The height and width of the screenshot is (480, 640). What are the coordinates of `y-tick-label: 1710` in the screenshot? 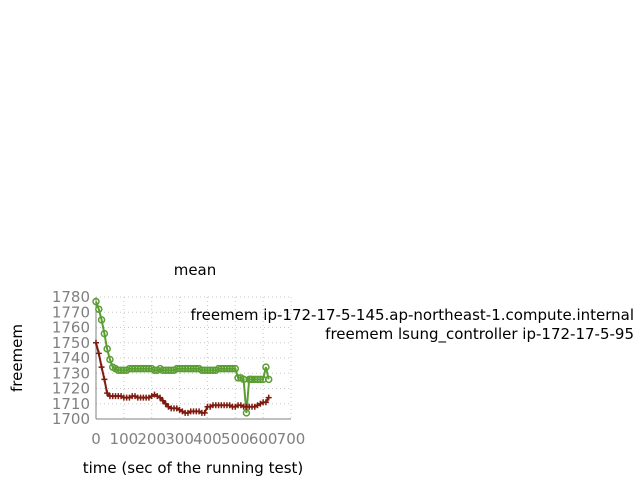 It's located at (71, 404).